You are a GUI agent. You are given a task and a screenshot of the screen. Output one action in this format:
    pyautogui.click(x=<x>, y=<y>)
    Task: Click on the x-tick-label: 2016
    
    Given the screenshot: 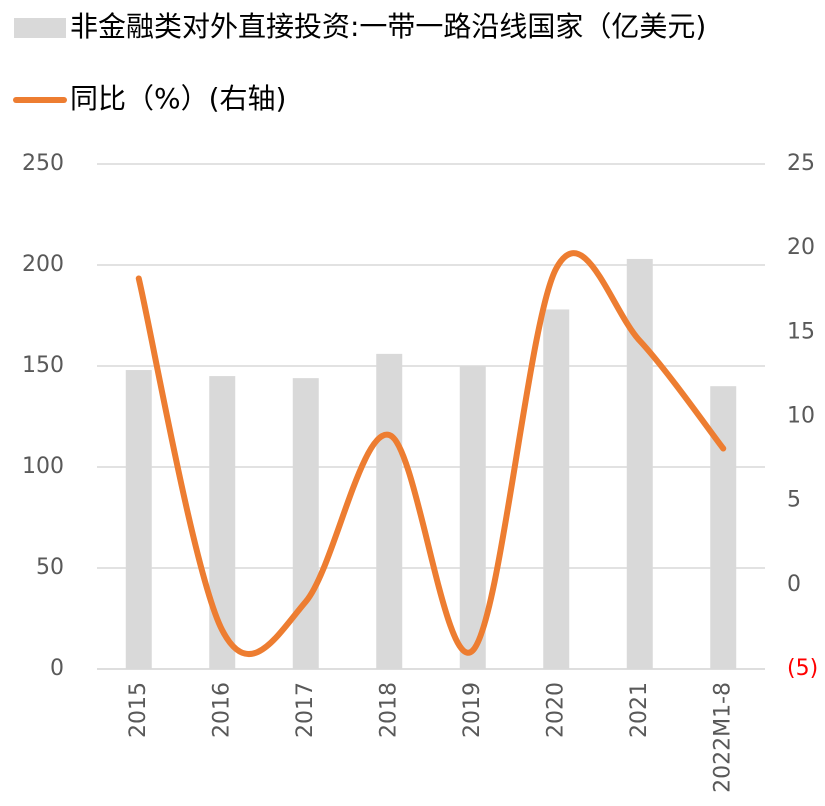 What is the action you would take?
    pyautogui.click(x=221, y=710)
    